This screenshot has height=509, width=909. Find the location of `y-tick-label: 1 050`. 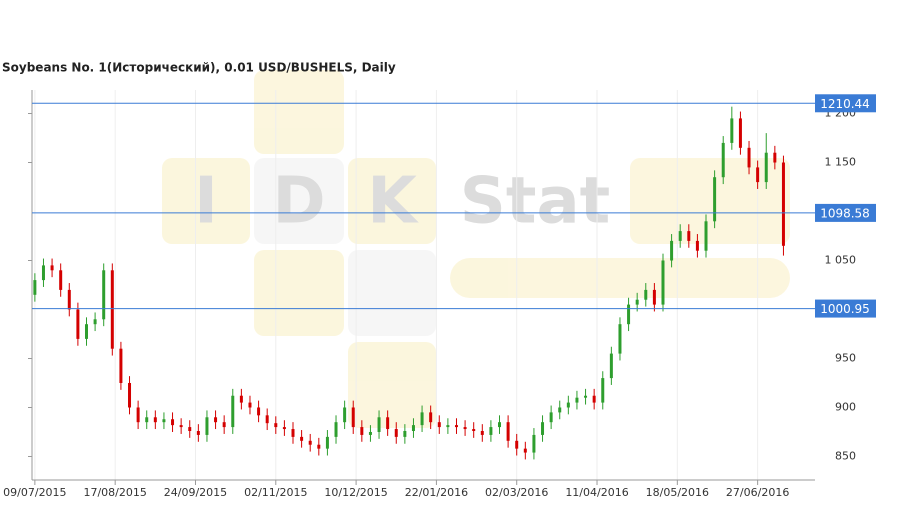

y-tick-label: 1 050 is located at coordinates (841, 260).